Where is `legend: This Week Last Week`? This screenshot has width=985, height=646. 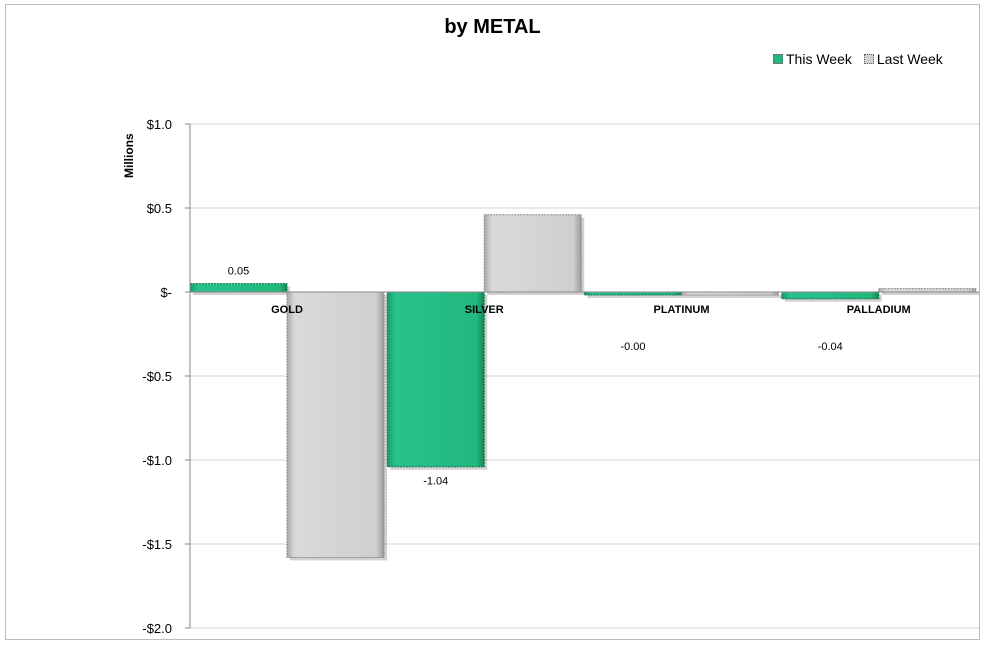 legend: This Week Last Week is located at coordinates (864, 59).